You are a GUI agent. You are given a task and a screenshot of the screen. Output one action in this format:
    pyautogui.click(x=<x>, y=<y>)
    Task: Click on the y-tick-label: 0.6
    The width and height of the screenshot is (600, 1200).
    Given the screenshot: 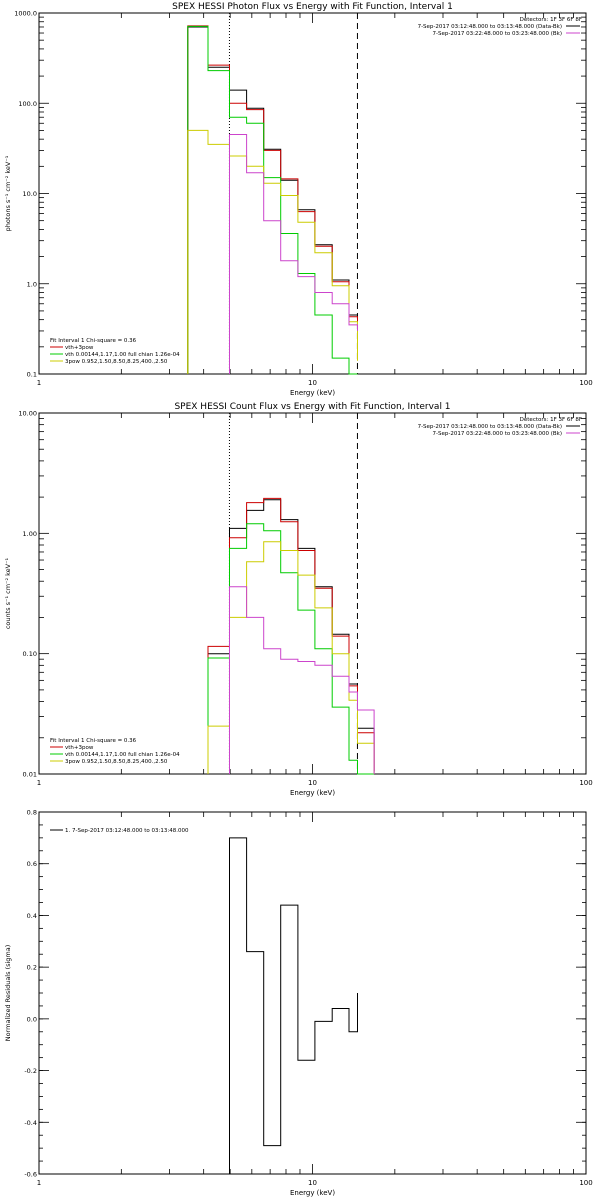 What is the action you would take?
    pyautogui.click(x=32, y=864)
    